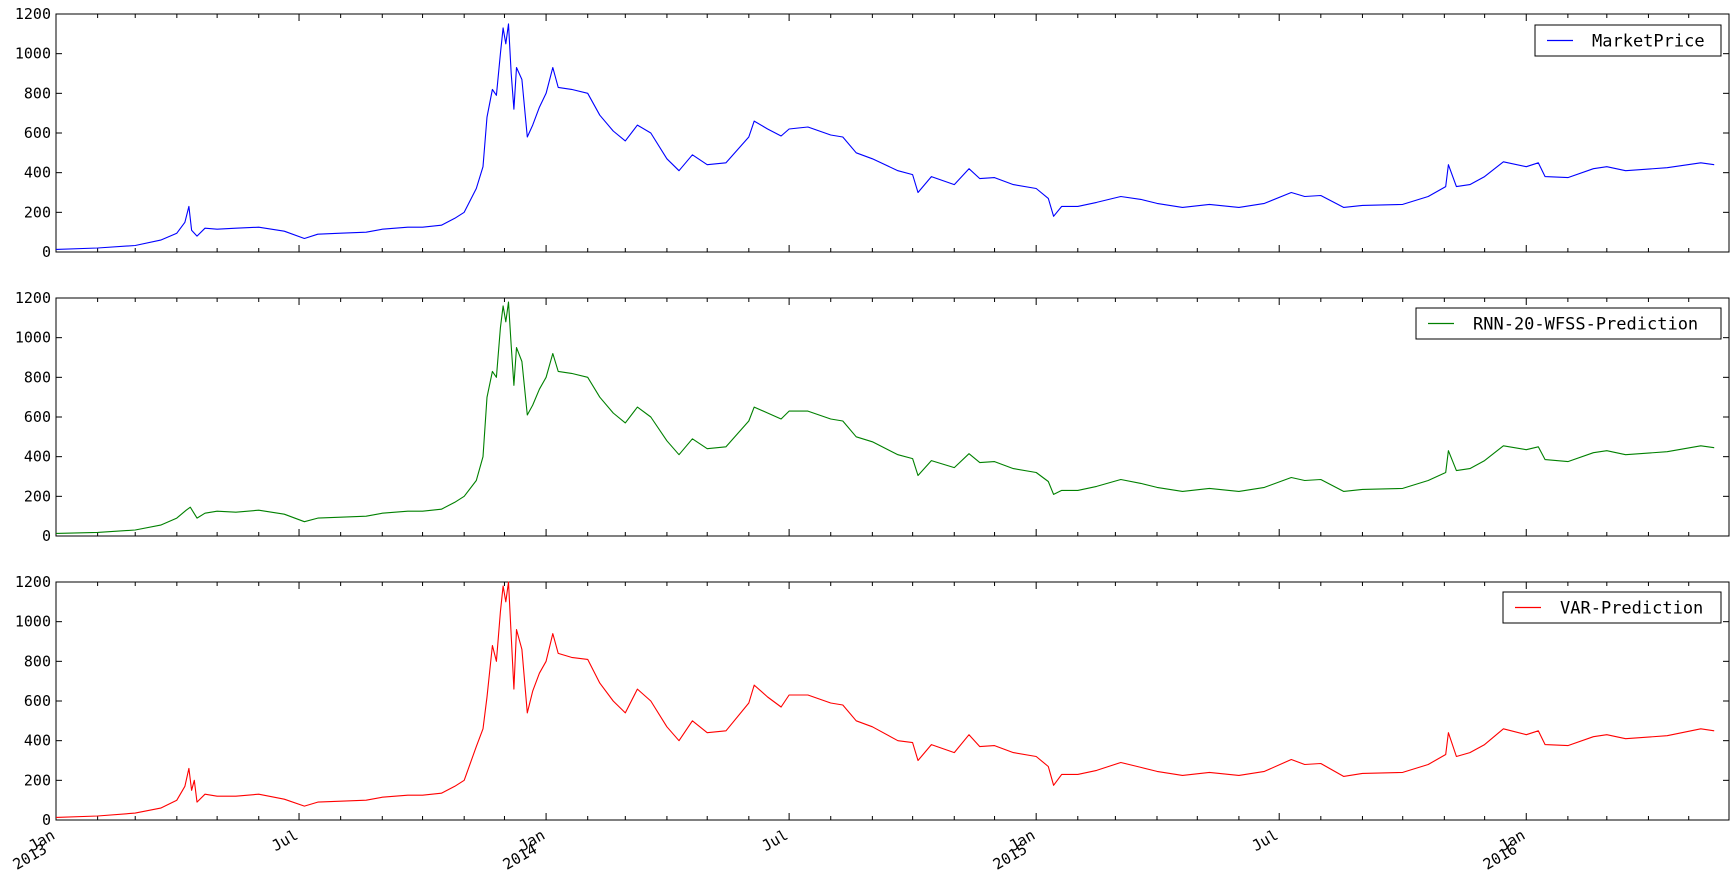  What do you see at coordinates (1648, 42) in the screenshot?
I see `legend-label: MarketPrice` at bounding box center [1648, 42].